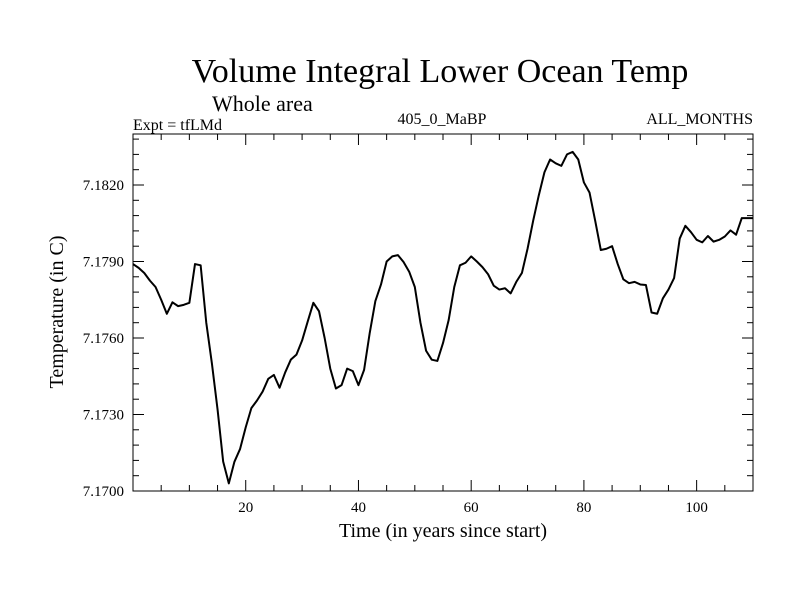 Image resolution: width=800 pixels, height=600 pixels. What do you see at coordinates (583, 508) in the screenshot?
I see `x-tick-label: 80` at bounding box center [583, 508].